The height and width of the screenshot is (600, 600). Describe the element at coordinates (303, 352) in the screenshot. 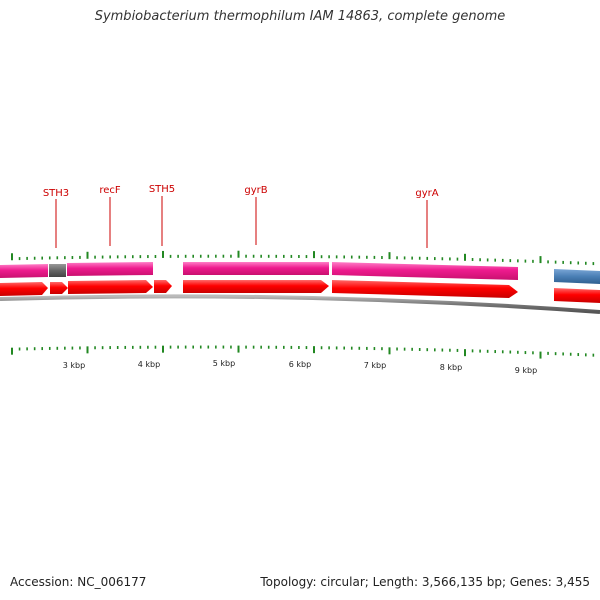

I see `tick-row-lower` at that location.